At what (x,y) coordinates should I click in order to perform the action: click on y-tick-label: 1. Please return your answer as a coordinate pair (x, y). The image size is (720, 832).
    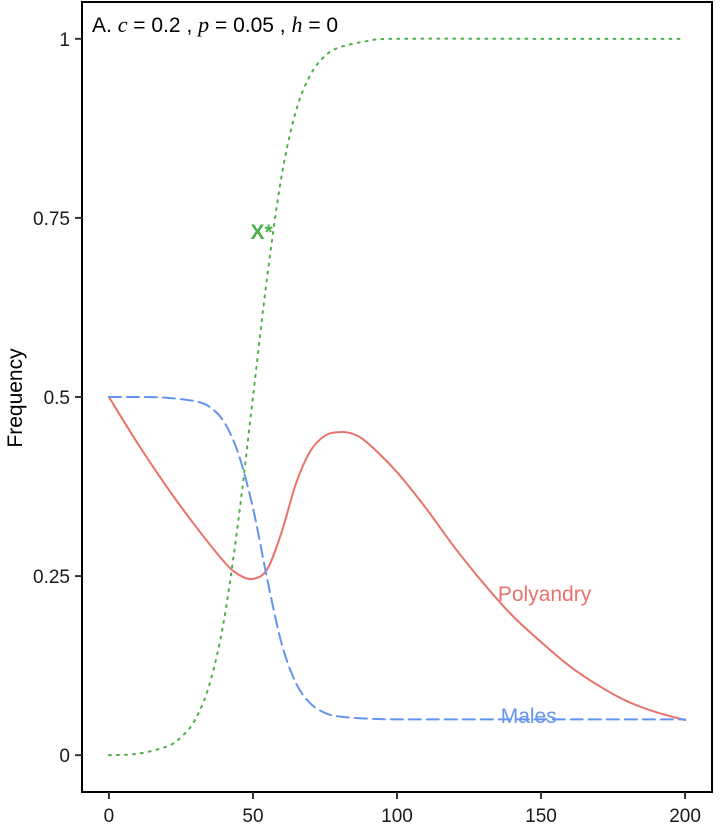
    Looking at the image, I should click on (64, 40).